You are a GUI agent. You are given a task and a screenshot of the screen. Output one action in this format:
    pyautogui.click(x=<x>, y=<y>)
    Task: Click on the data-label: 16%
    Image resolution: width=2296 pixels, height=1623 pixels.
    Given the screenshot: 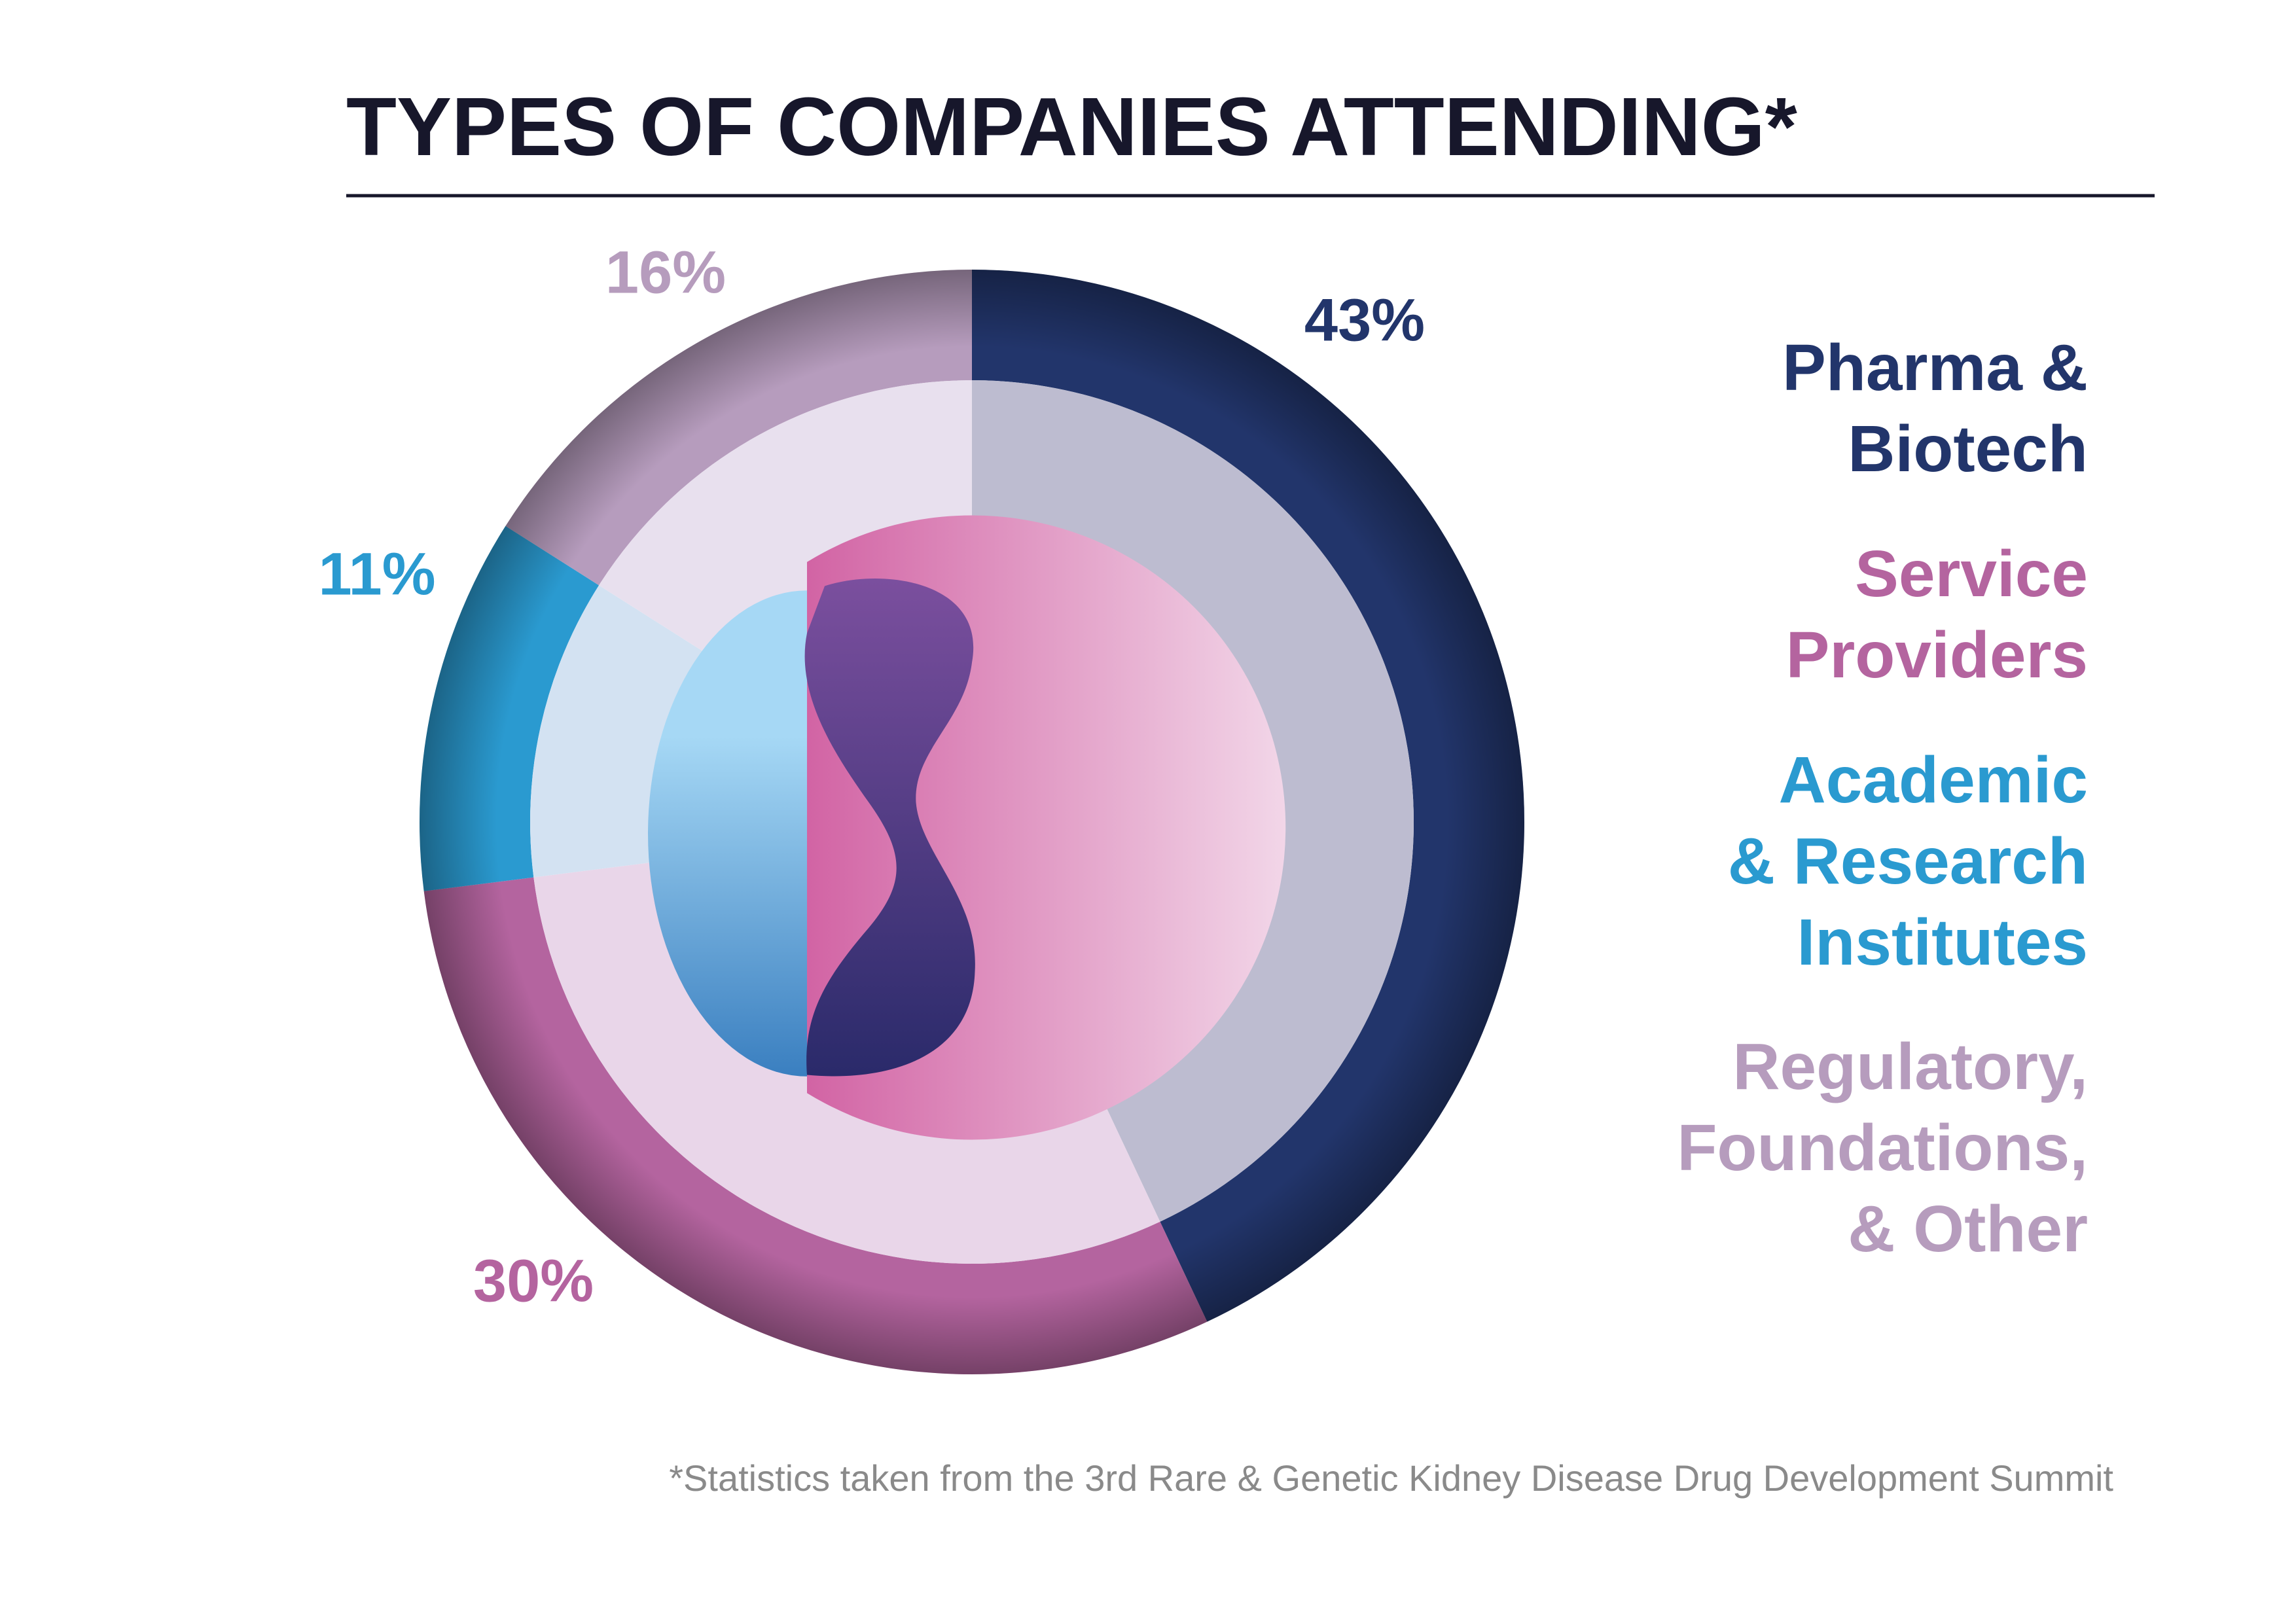 What is the action you would take?
    pyautogui.click(x=665, y=272)
    